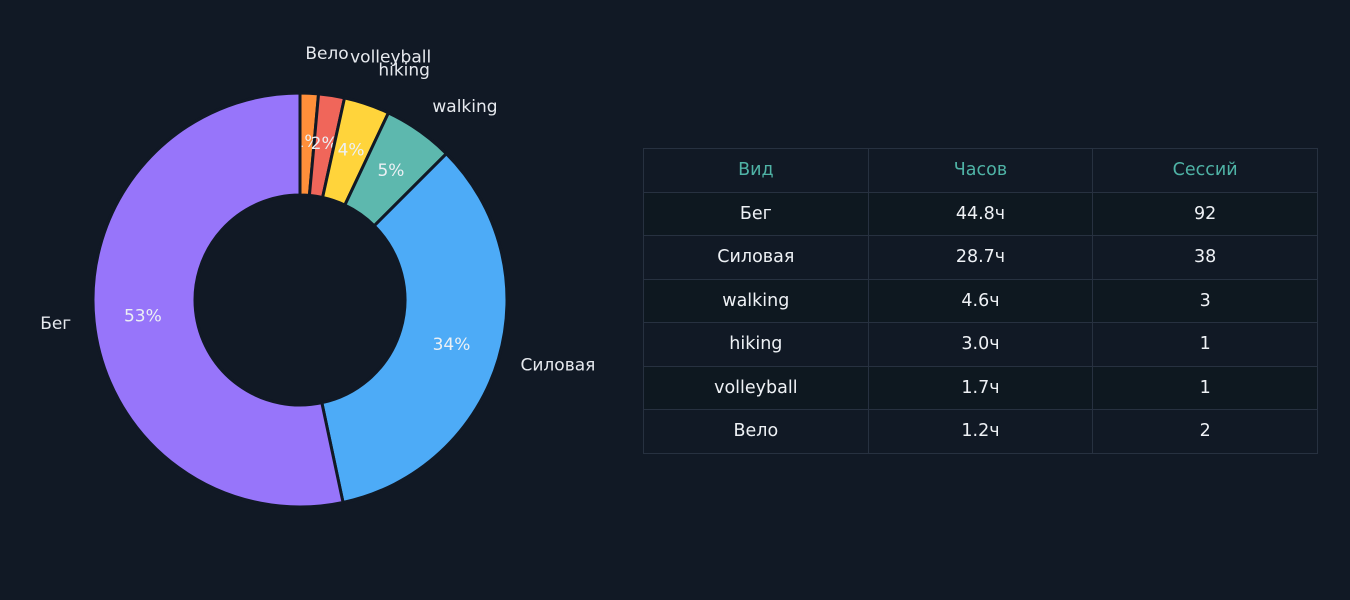 The image size is (1350, 600). What do you see at coordinates (414, 328) in the screenshot?
I see `donut-slice-Силовая` at bounding box center [414, 328].